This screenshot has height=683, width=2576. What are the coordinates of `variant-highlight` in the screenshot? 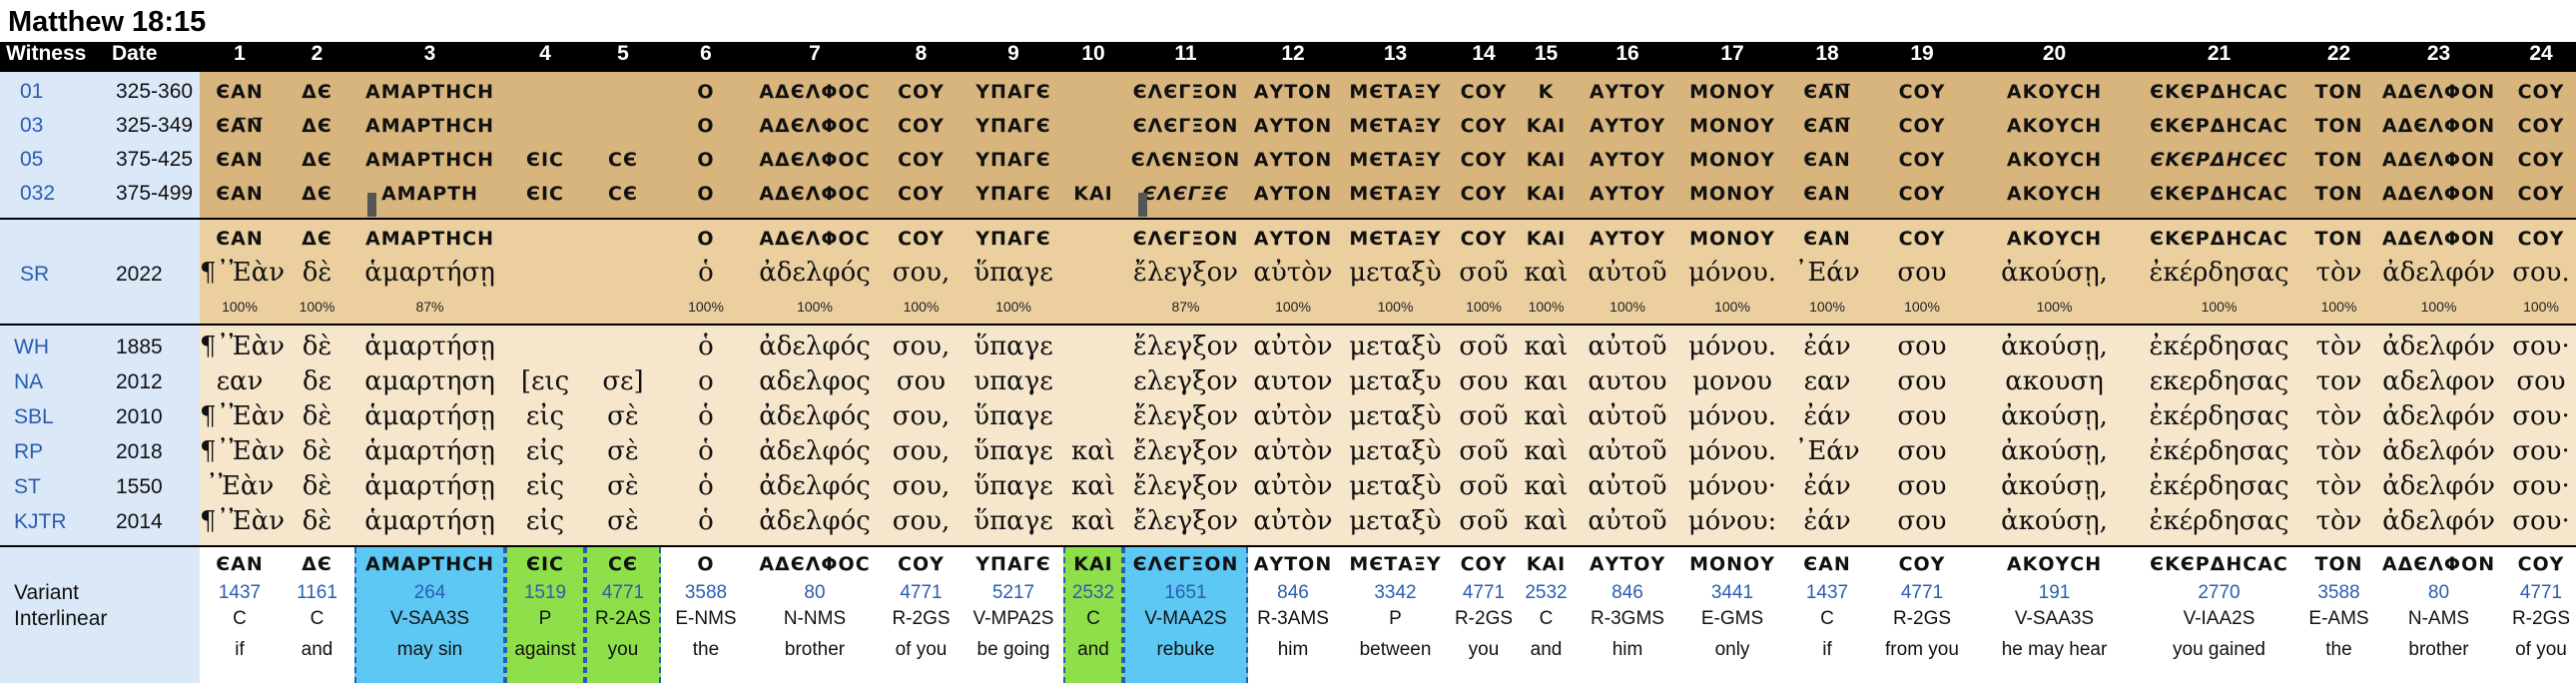 It's located at (545, 615).